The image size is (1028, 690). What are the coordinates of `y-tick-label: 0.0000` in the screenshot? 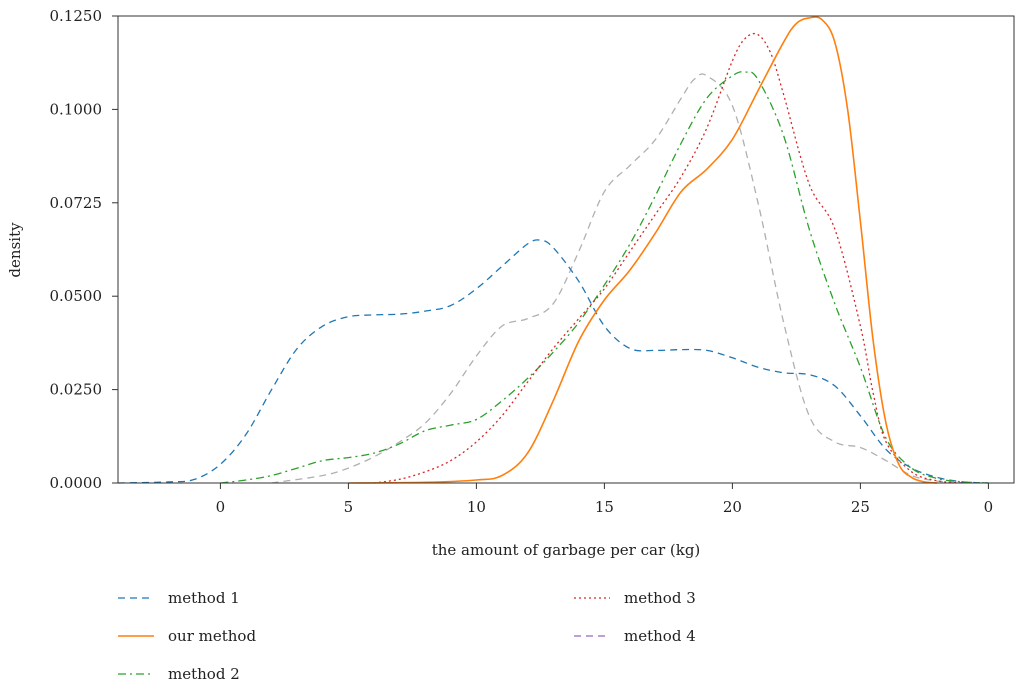 It's located at (76, 483).